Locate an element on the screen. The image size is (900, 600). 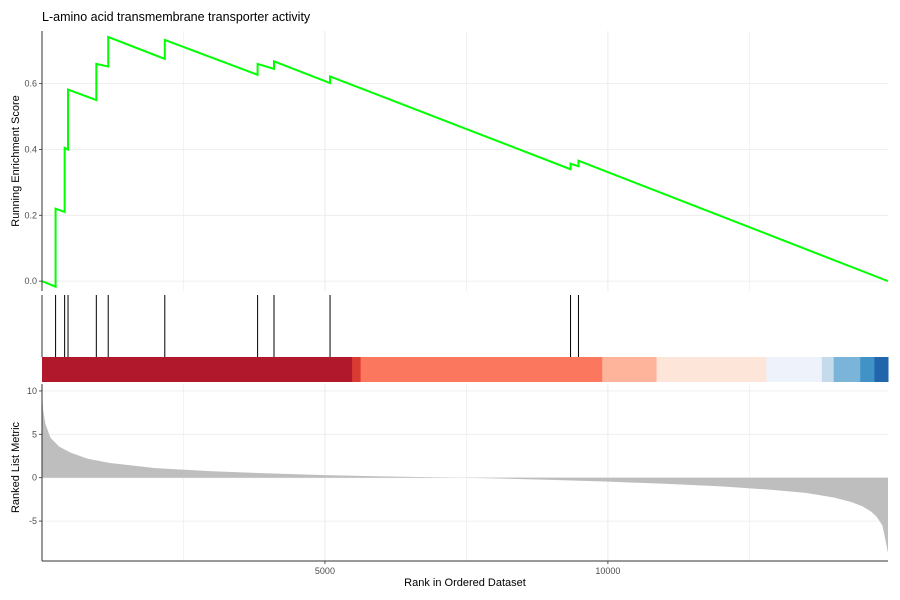
x-axis-label: Rank in Ordered Dataset is located at coordinates (465, 583).